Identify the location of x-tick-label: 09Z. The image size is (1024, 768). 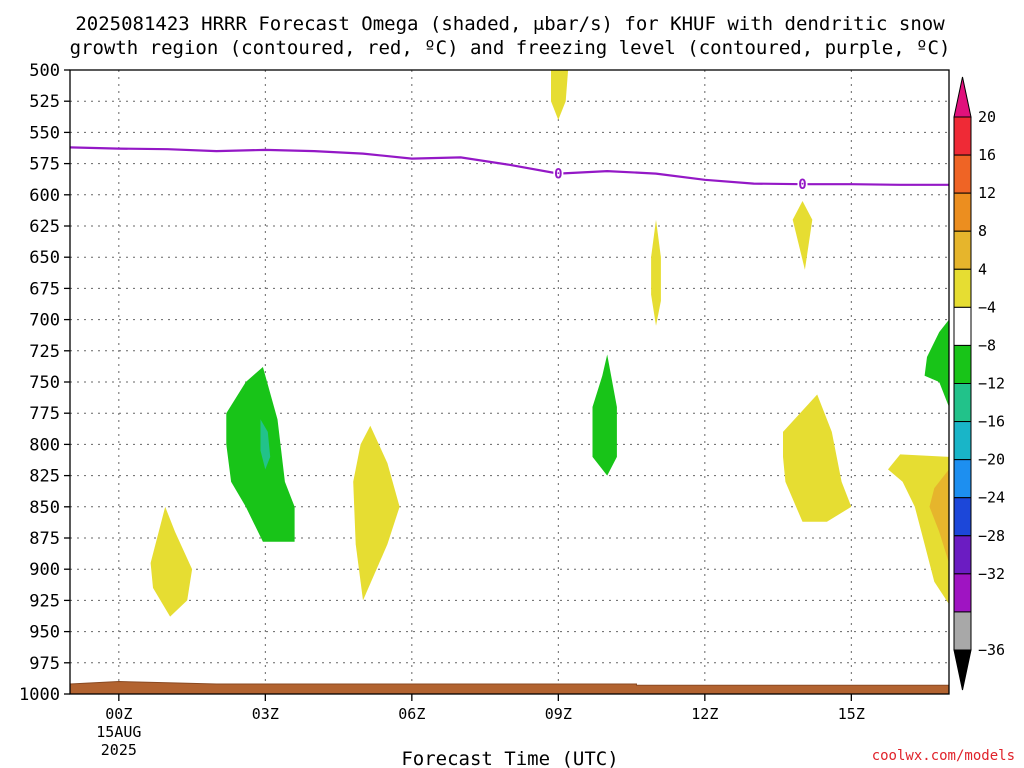
(558, 714).